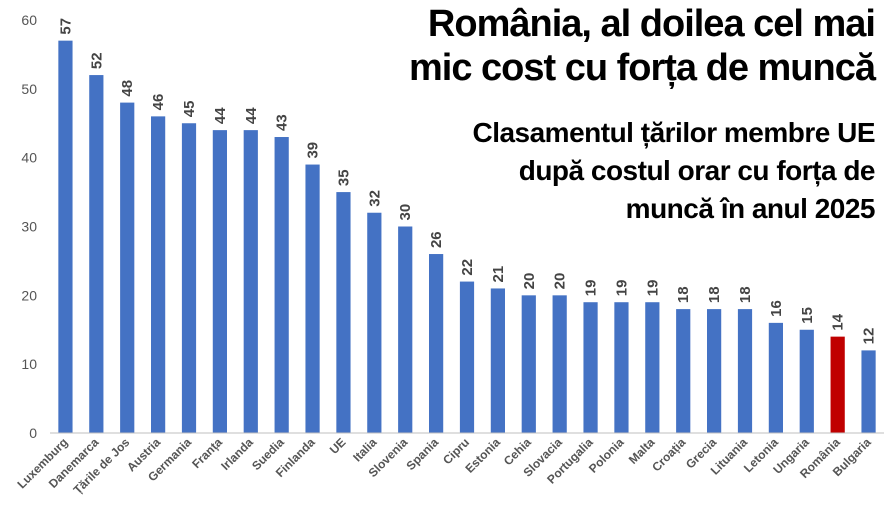 The height and width of the screenshot is (531, 889). What do you see at coordinates (405, 212) in the screenshot?
I see `data-label: 30` at bounding box center [405, 212].